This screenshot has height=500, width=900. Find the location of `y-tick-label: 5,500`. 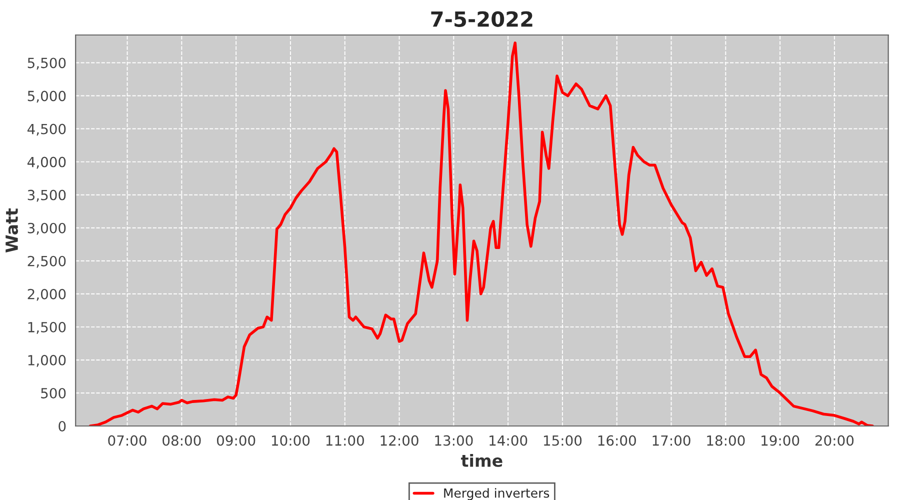

y-tick-label: 5,500 is located at coordinates (47, 64).